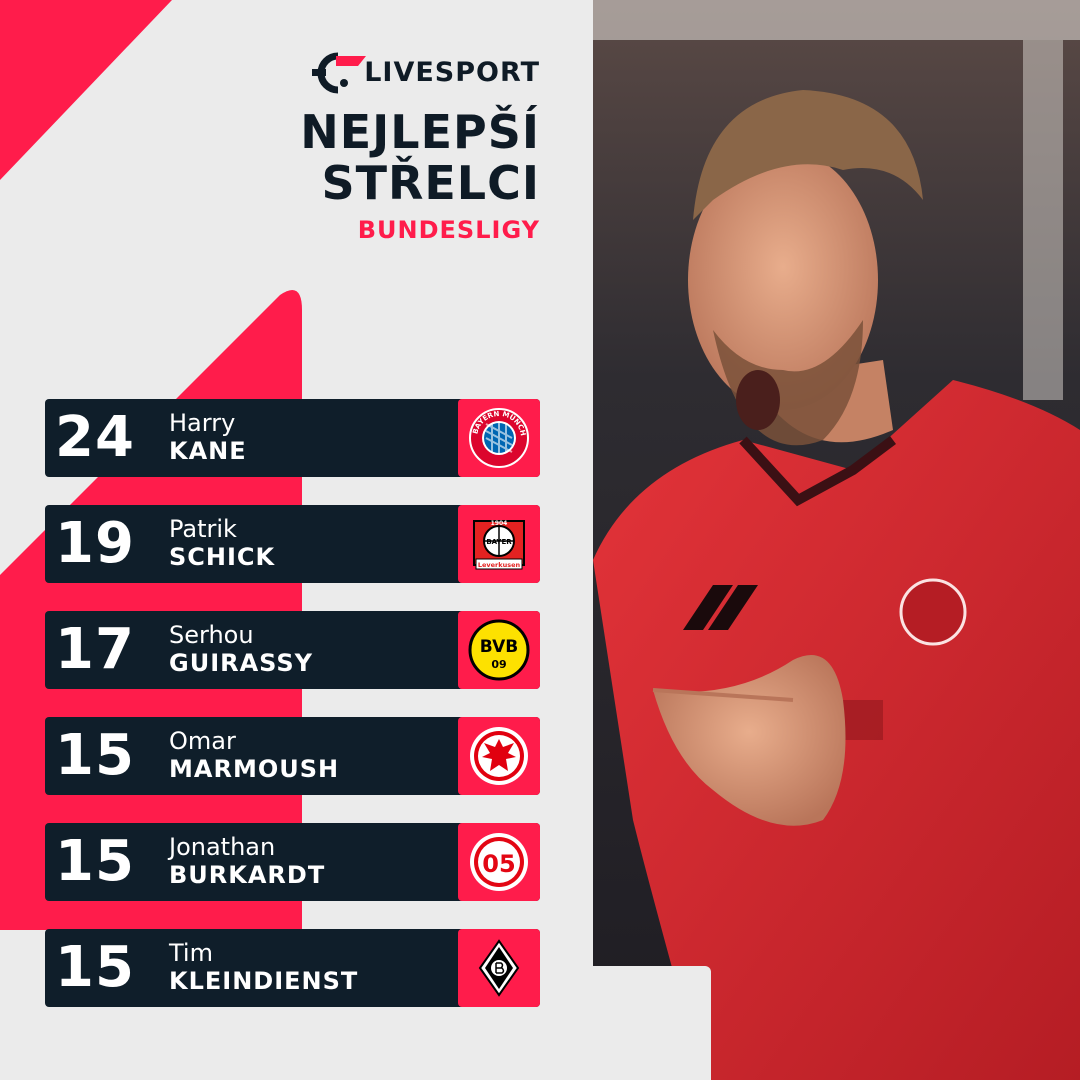 This screenshot has width=1080, height=1080. What do you see at coordinates (498, 664) in the screenshot?
I see `bvb-number: 09` at bounding box center [498, 664].